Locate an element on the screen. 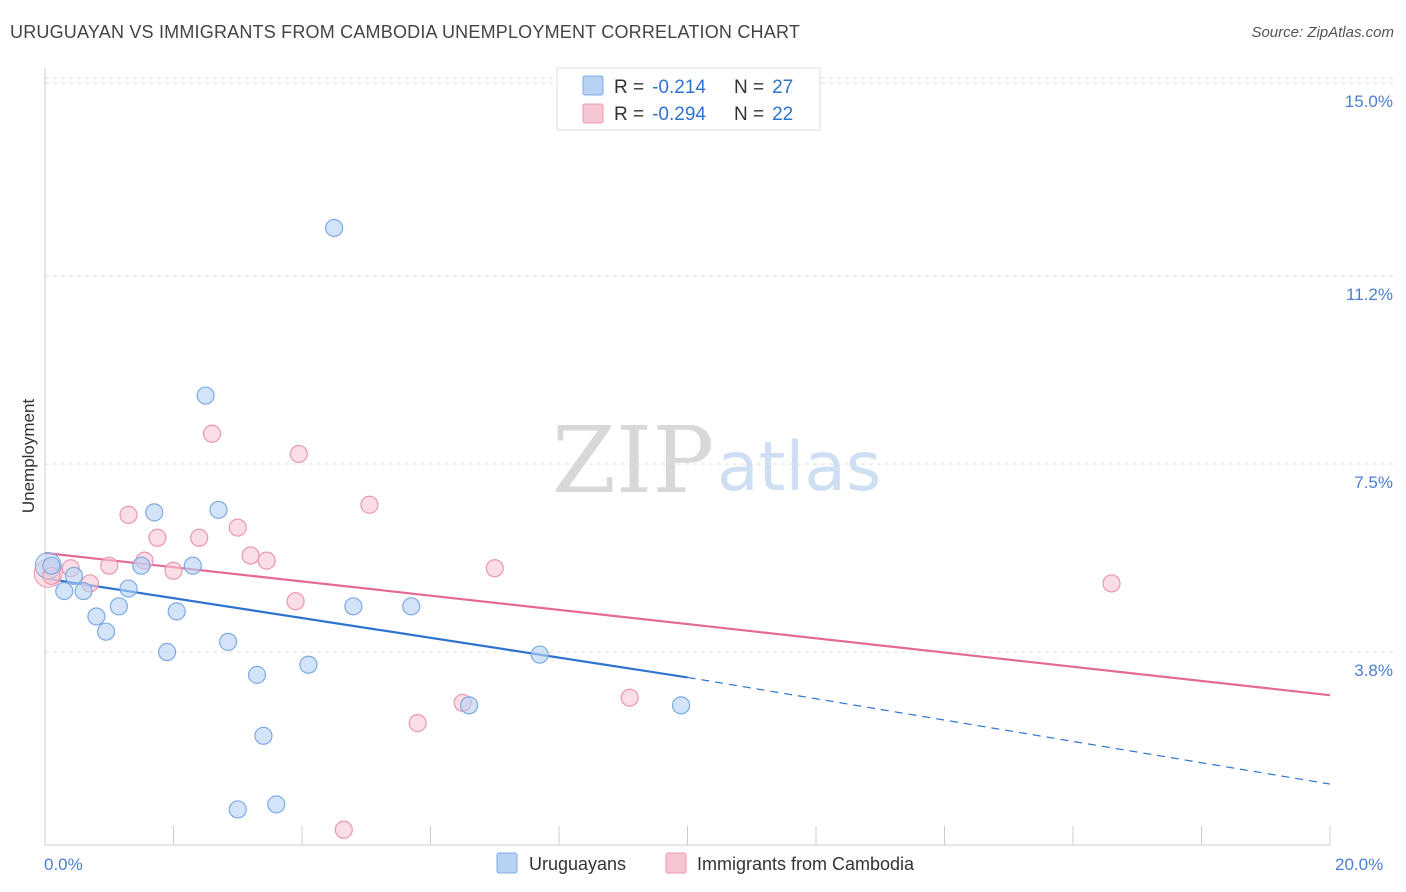 This screenshot has width=1406, height=892. trend-line-uruguayans is located at coordinates (366, 628).